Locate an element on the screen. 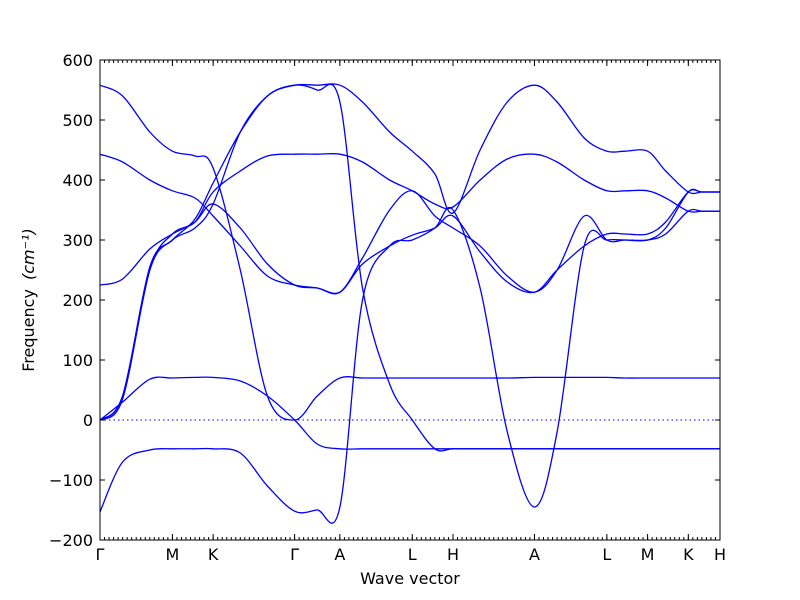 This screenshot has height=600, width=800. y-tick-label: −200 is located at coordinates (71, 540).